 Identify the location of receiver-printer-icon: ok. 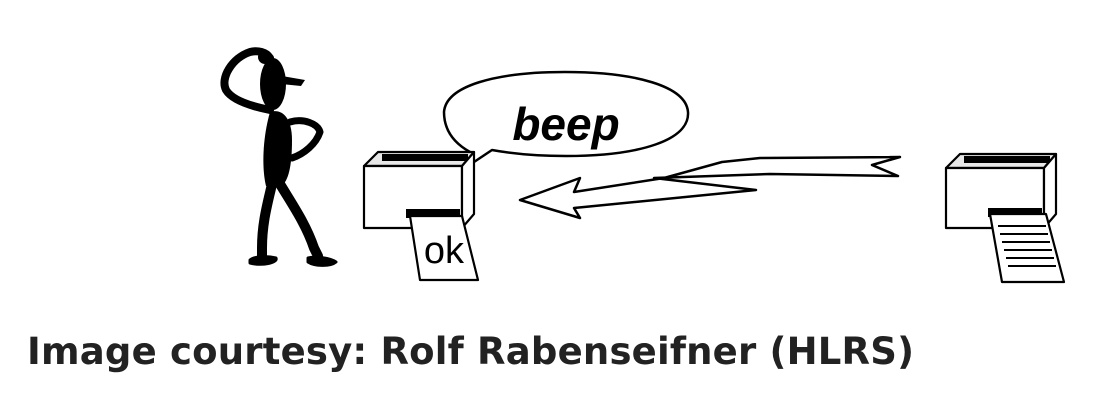
(421, 216).